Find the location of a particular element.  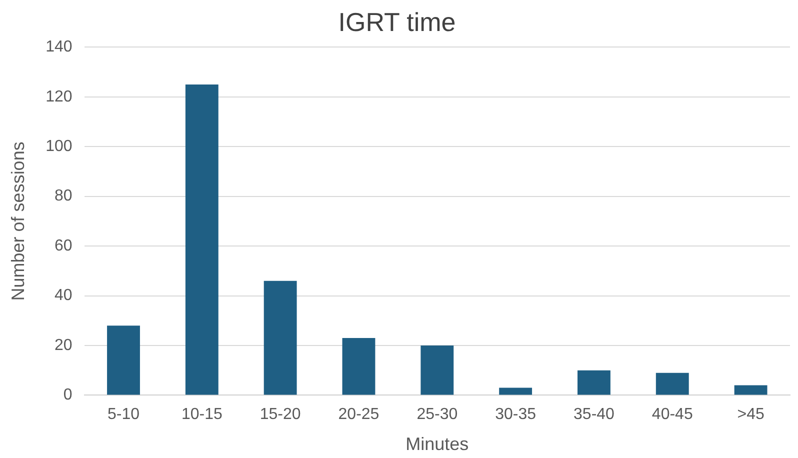

x-axis-title: Minutes is located at coordinates (437, 444).